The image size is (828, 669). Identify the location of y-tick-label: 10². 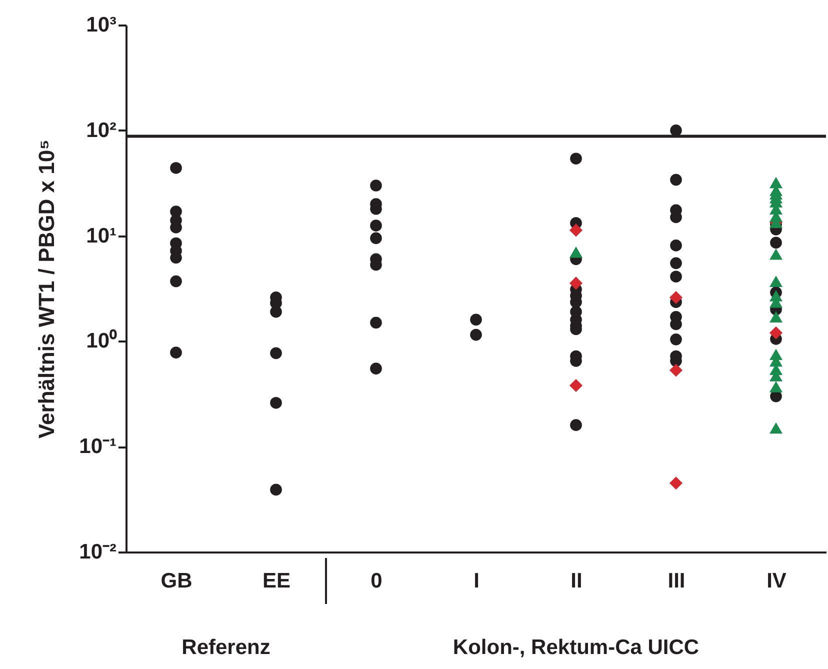
(101, 130).